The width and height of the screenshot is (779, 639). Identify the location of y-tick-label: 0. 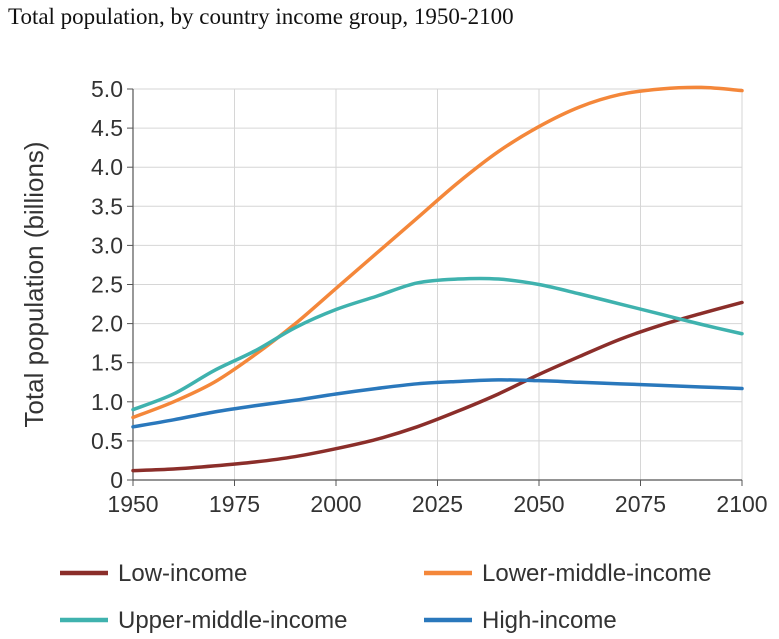
(116, 480).